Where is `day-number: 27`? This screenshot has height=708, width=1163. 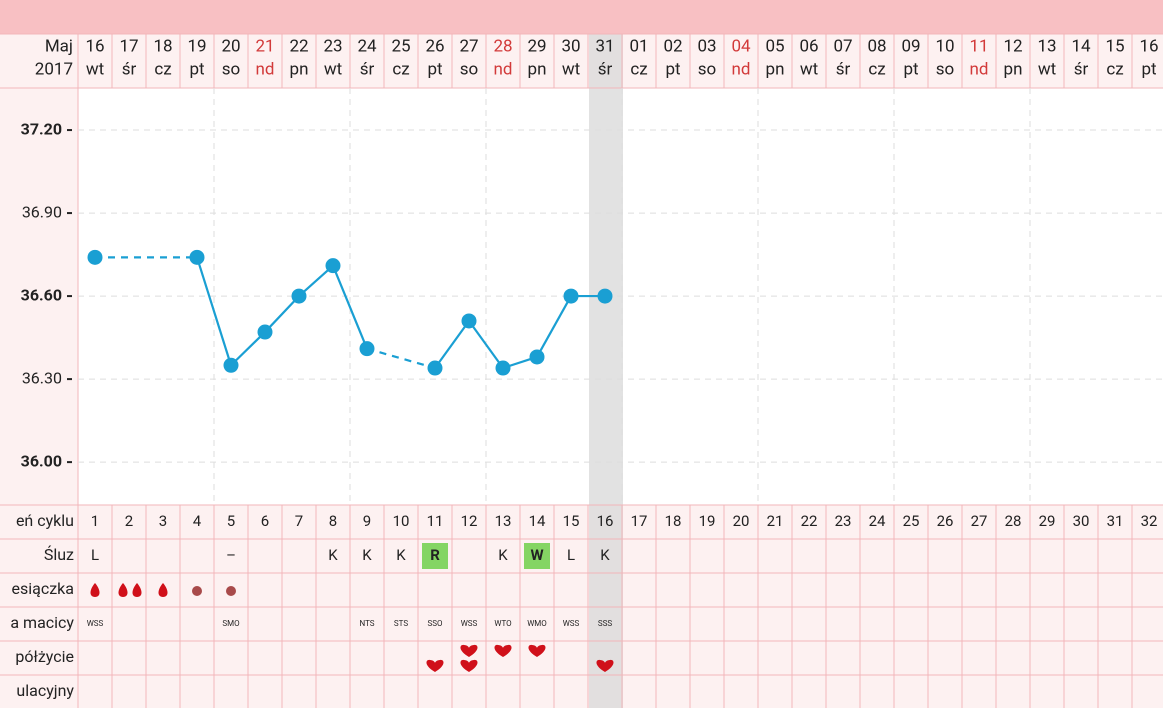 day-number: 27 is located at coordinates (468, 46).